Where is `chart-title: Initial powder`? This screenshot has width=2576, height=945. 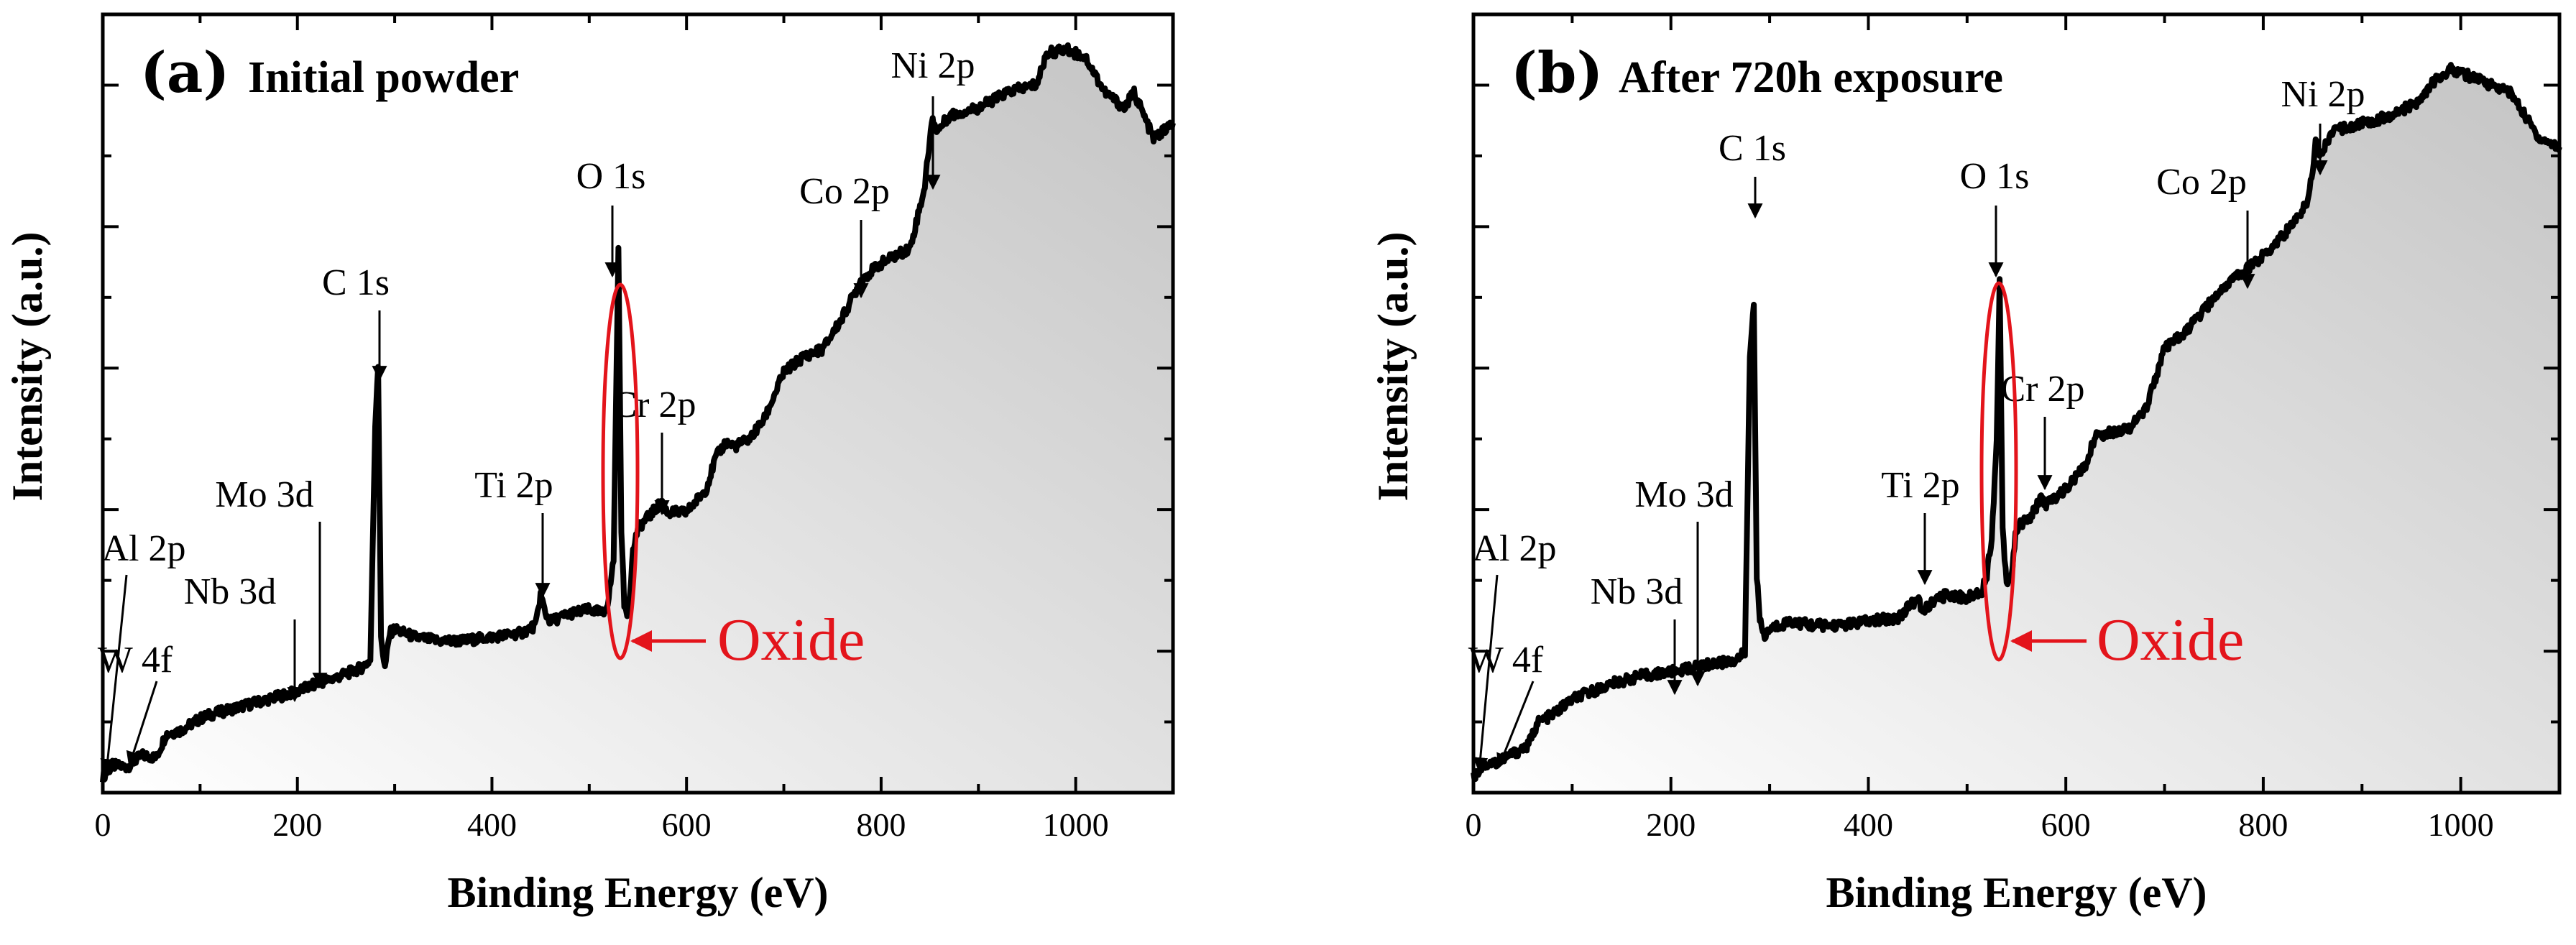
chart-title: Initial powder is located at coordinates (383, 78).